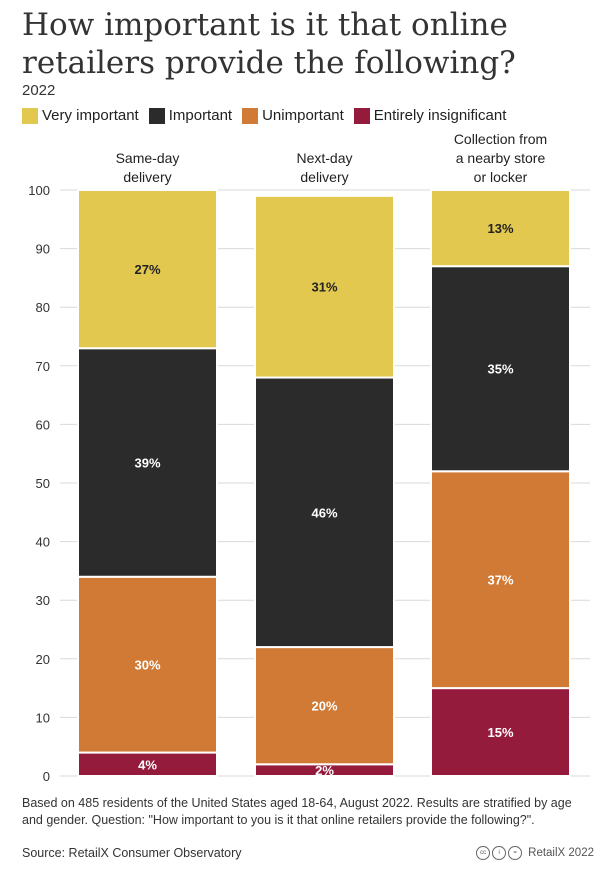 This screenshot has width=612, height=885. What do you see at coordinates (324, 158) in the screenshot?
I see `category-label: Next-day` at bounding box center [324, 158].